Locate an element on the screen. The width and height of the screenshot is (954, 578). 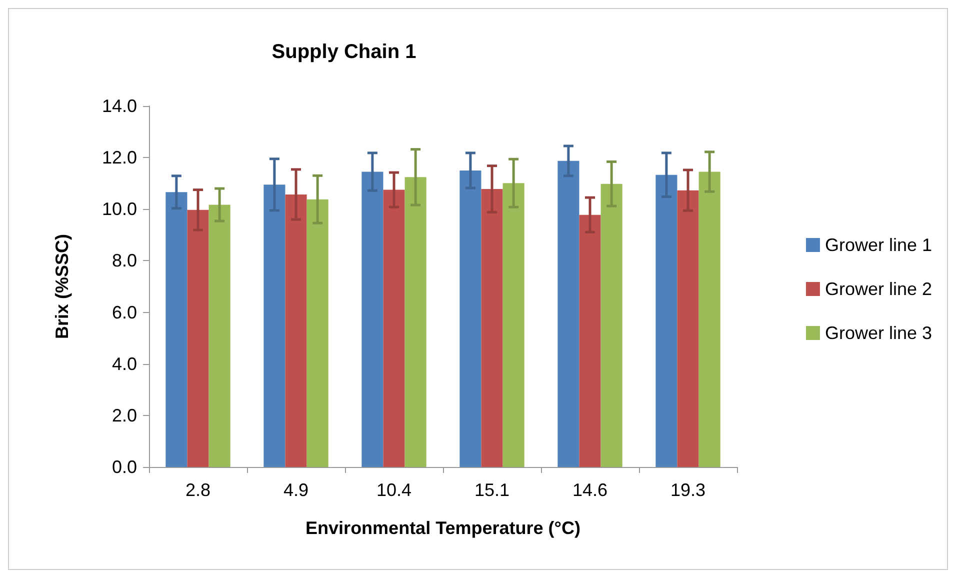
x-axis-title: Environmental Temperature (°C) is located at coordinates (443, 528).